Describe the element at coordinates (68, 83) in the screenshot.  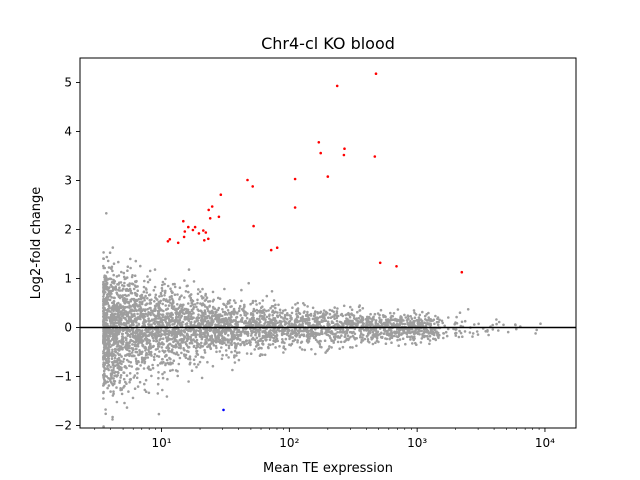
I see `y-tick-label: 5` at that location.